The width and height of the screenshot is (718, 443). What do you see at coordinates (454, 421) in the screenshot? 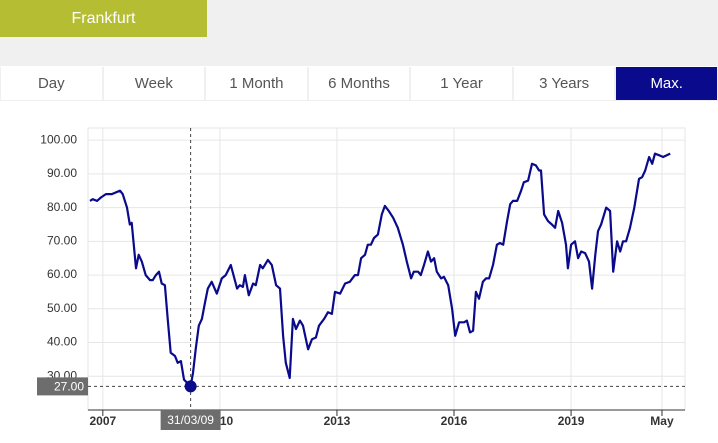
I see `x-tick-label: 2016` at bounding box center [454, 421].